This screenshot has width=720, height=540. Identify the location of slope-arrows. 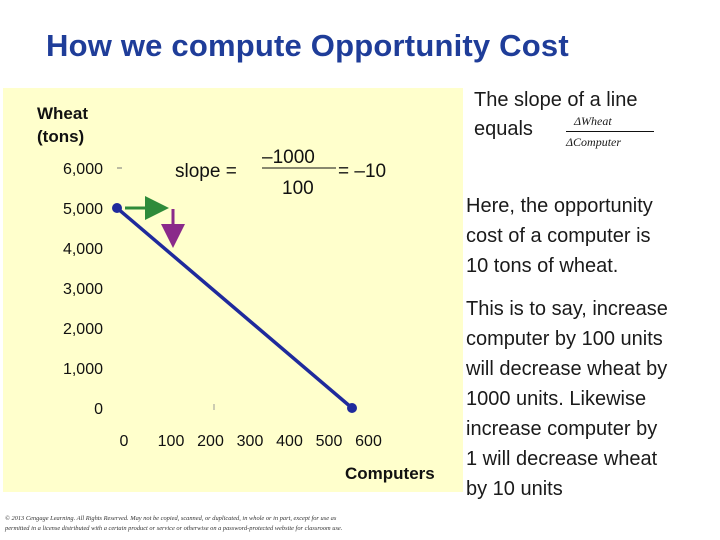
(155, 222).